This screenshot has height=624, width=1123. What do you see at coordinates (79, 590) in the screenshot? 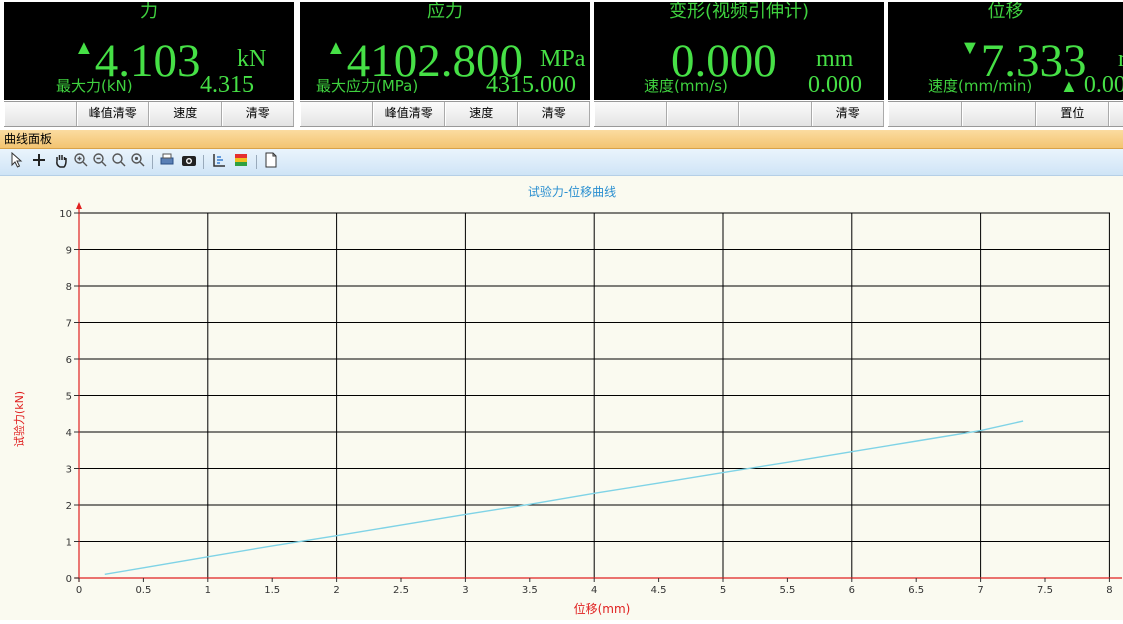
I see `x-tick-label: 0` at bounding box center [79, 590].